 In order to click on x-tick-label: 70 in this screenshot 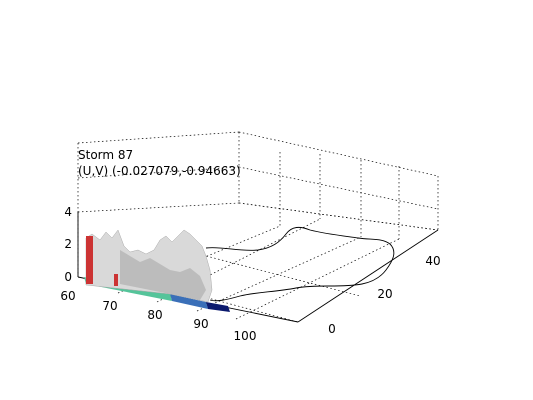, I will do `click(109, 306)`.